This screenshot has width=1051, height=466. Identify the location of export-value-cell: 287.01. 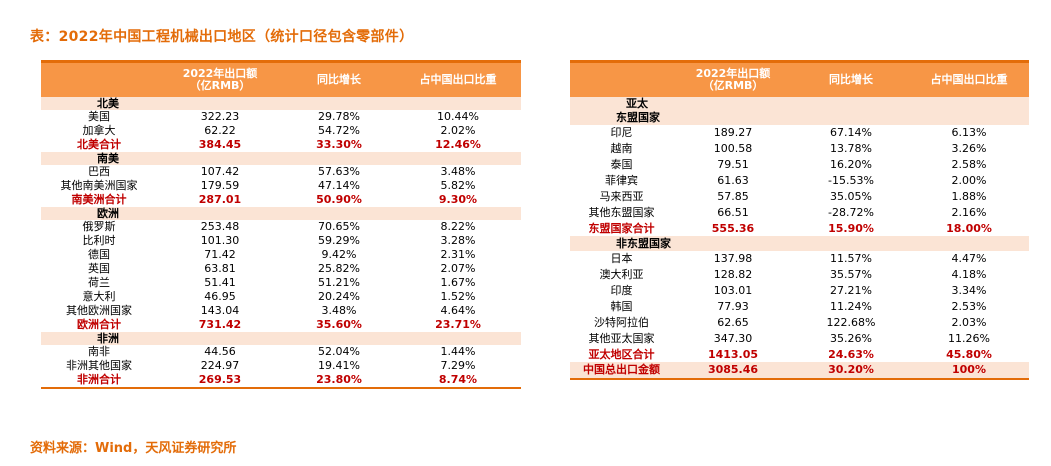
(220, 199).